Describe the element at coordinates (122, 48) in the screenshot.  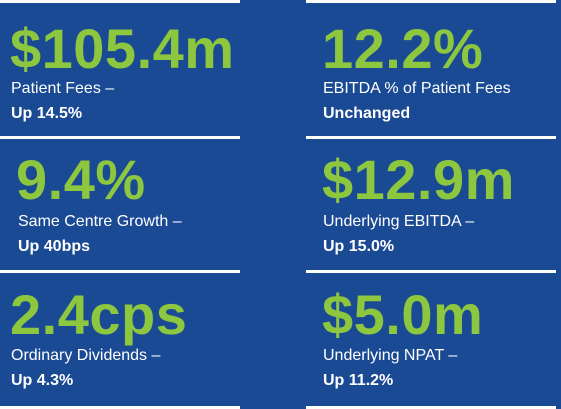
I see `metric-value: $105.4m` at that location.